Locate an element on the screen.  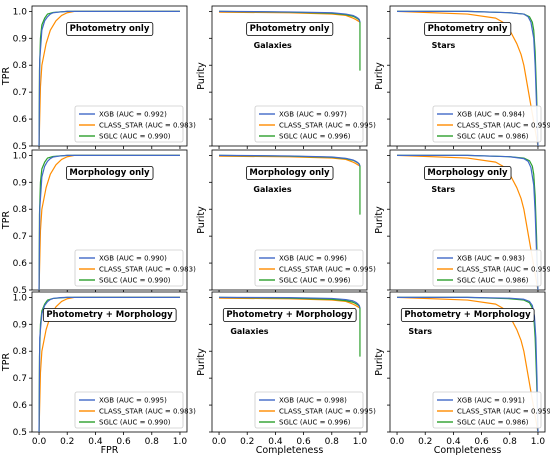
legend-entry: XGB (AUC = 0.992) is located at coordinates (133, 115).